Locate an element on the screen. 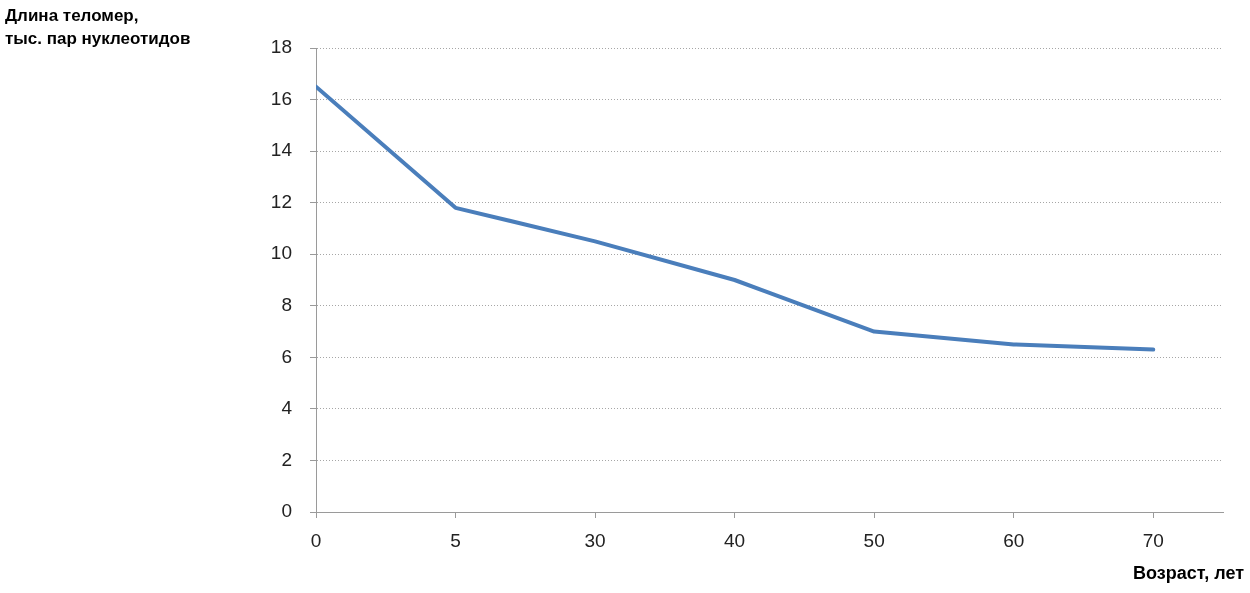 This screenshot has width=1250, height=593. y-tick-label: 14 is located at coordinates (281, 150).